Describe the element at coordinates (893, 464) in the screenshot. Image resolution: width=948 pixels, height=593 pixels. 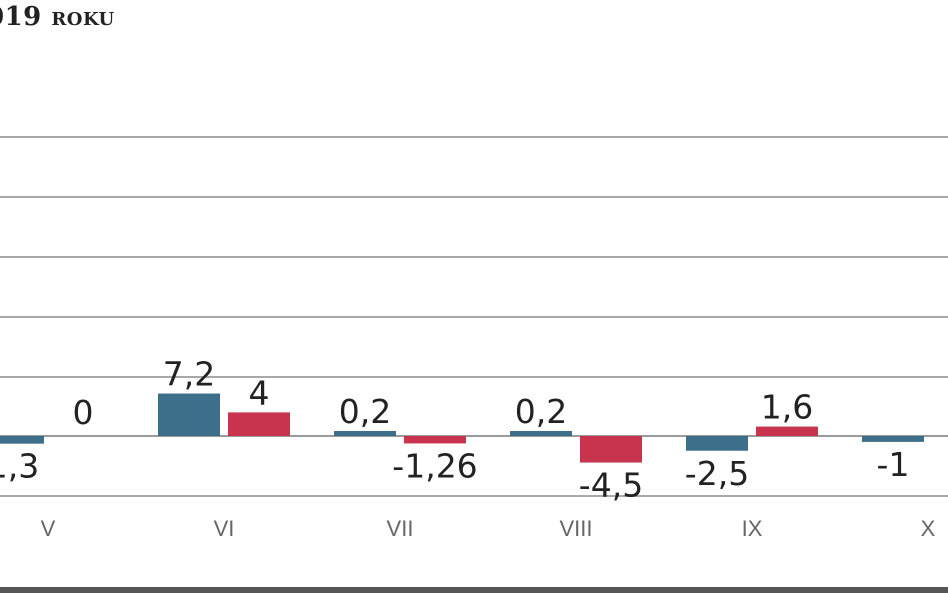
I see `value-label: -1` at that location.